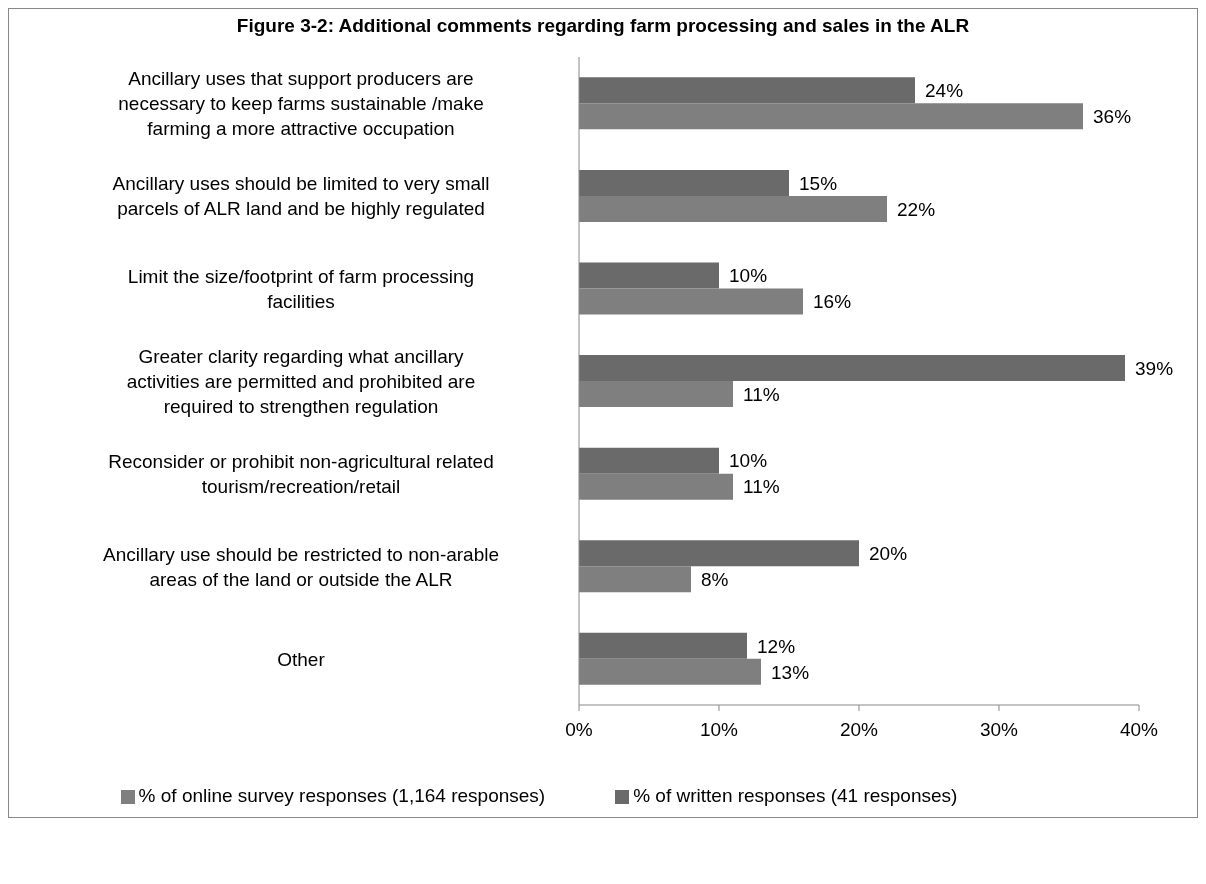  What do you see at coordinates (301, 566) in the screenshot?
I see `y-tick-label: Ancillary use should be restricted to non-arable areas of the land or outside the ALR` at bounding box center [301, 566].